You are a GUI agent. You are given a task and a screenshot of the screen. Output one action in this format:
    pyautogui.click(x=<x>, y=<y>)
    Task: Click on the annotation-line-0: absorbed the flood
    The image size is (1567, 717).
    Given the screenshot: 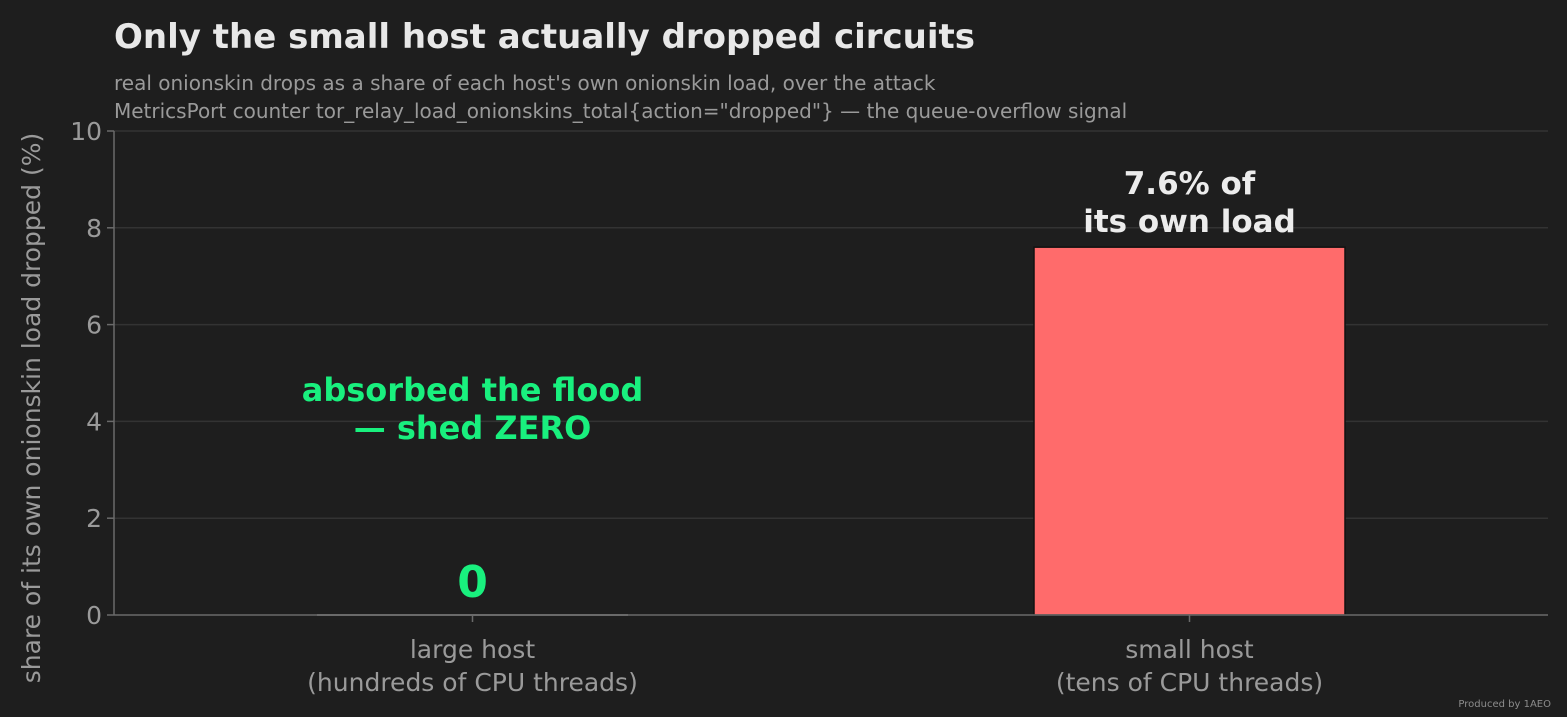 What is the action you would take?
    pyautogui.click(x=472, y=390)
    